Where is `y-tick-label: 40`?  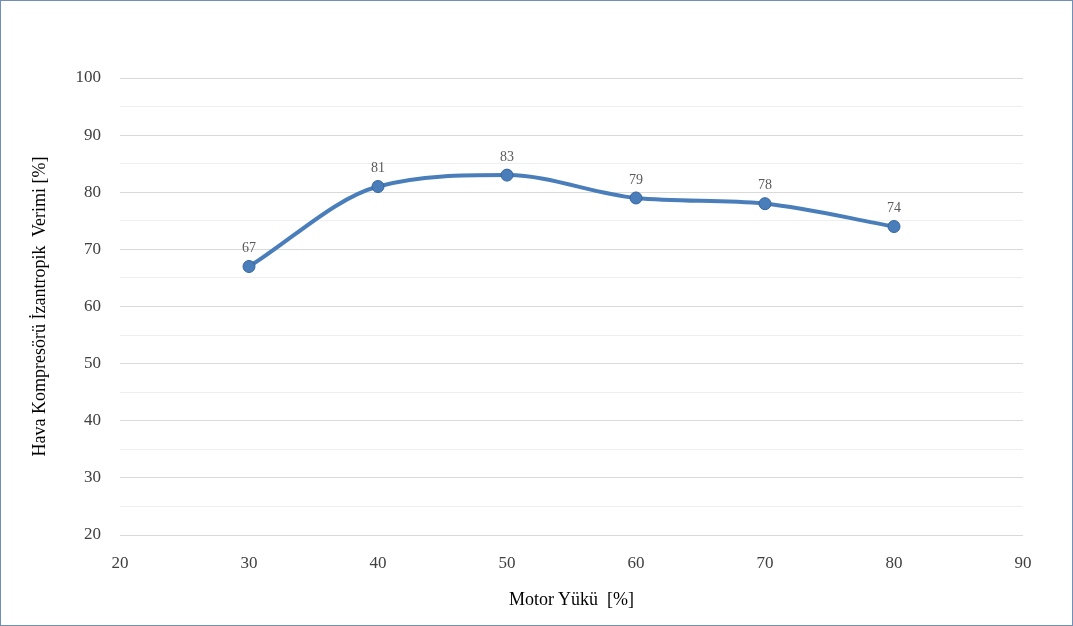
y-tick-label: 40 is located at coordinates (92, 420).